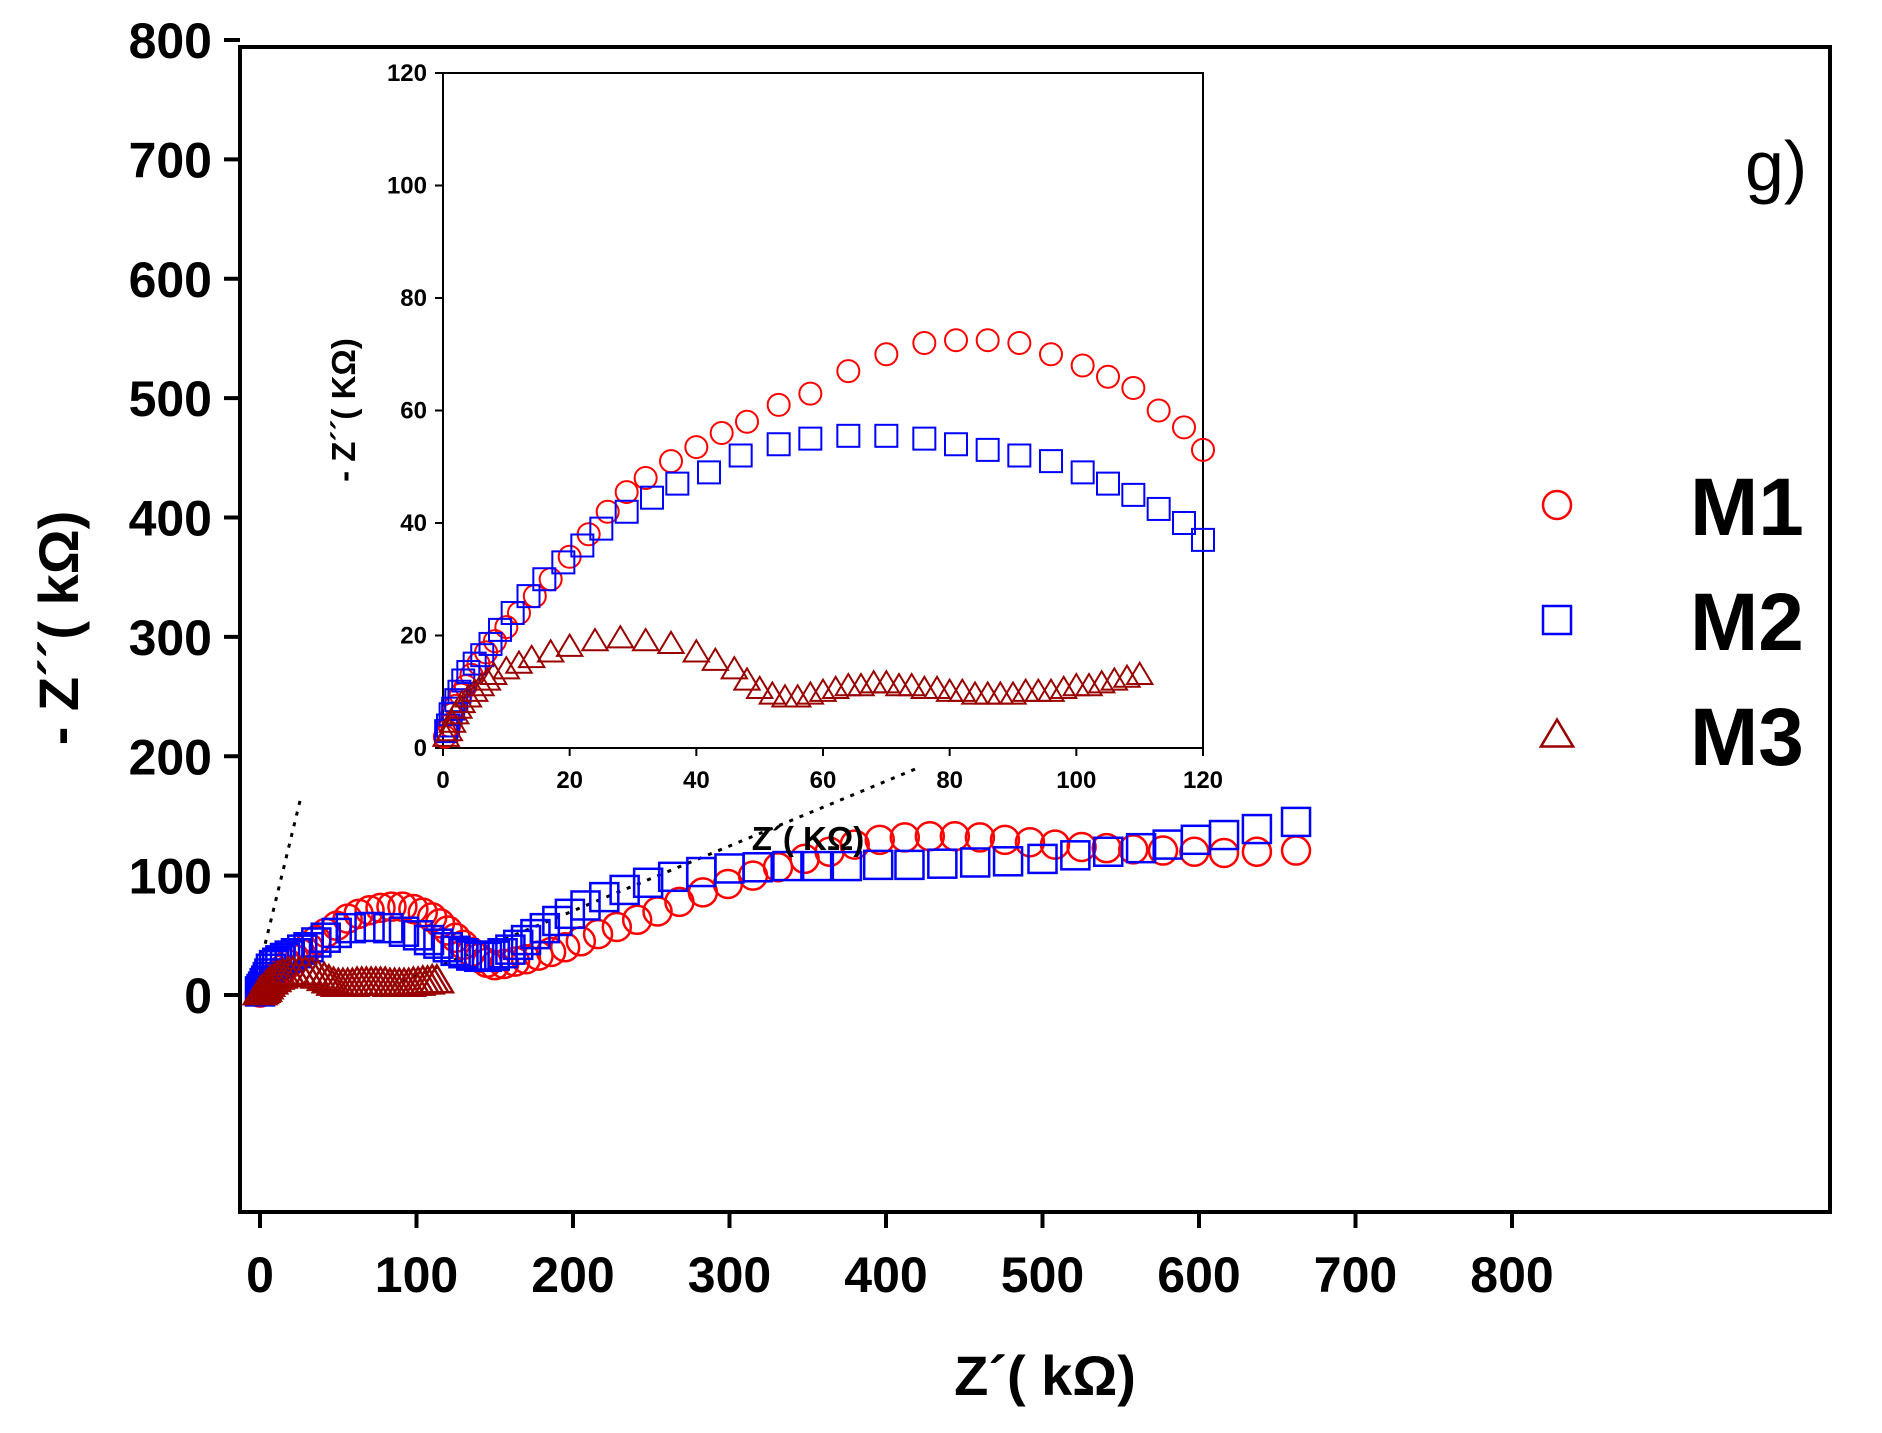 This screenshot has height=1433, width=1882. I want to click on main-series-M3, so click(348, 980).